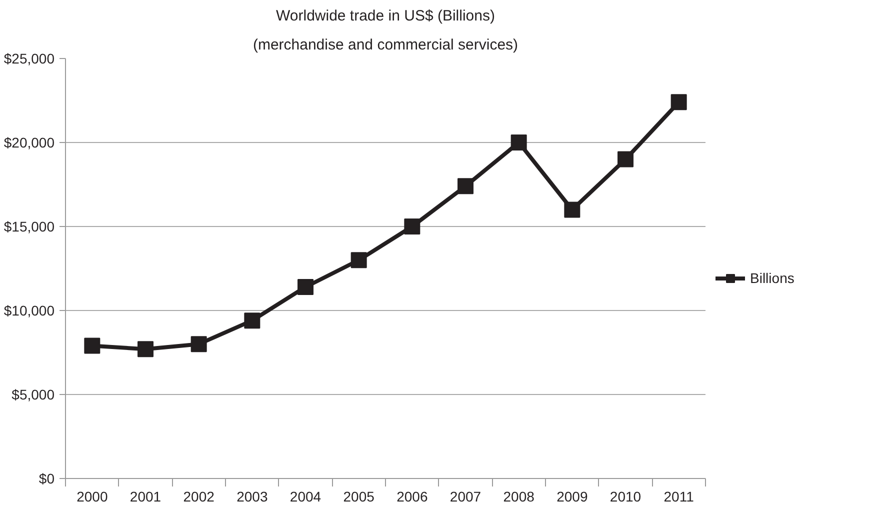  I want to click on x-tick-label: 2007, so click(466, 496).